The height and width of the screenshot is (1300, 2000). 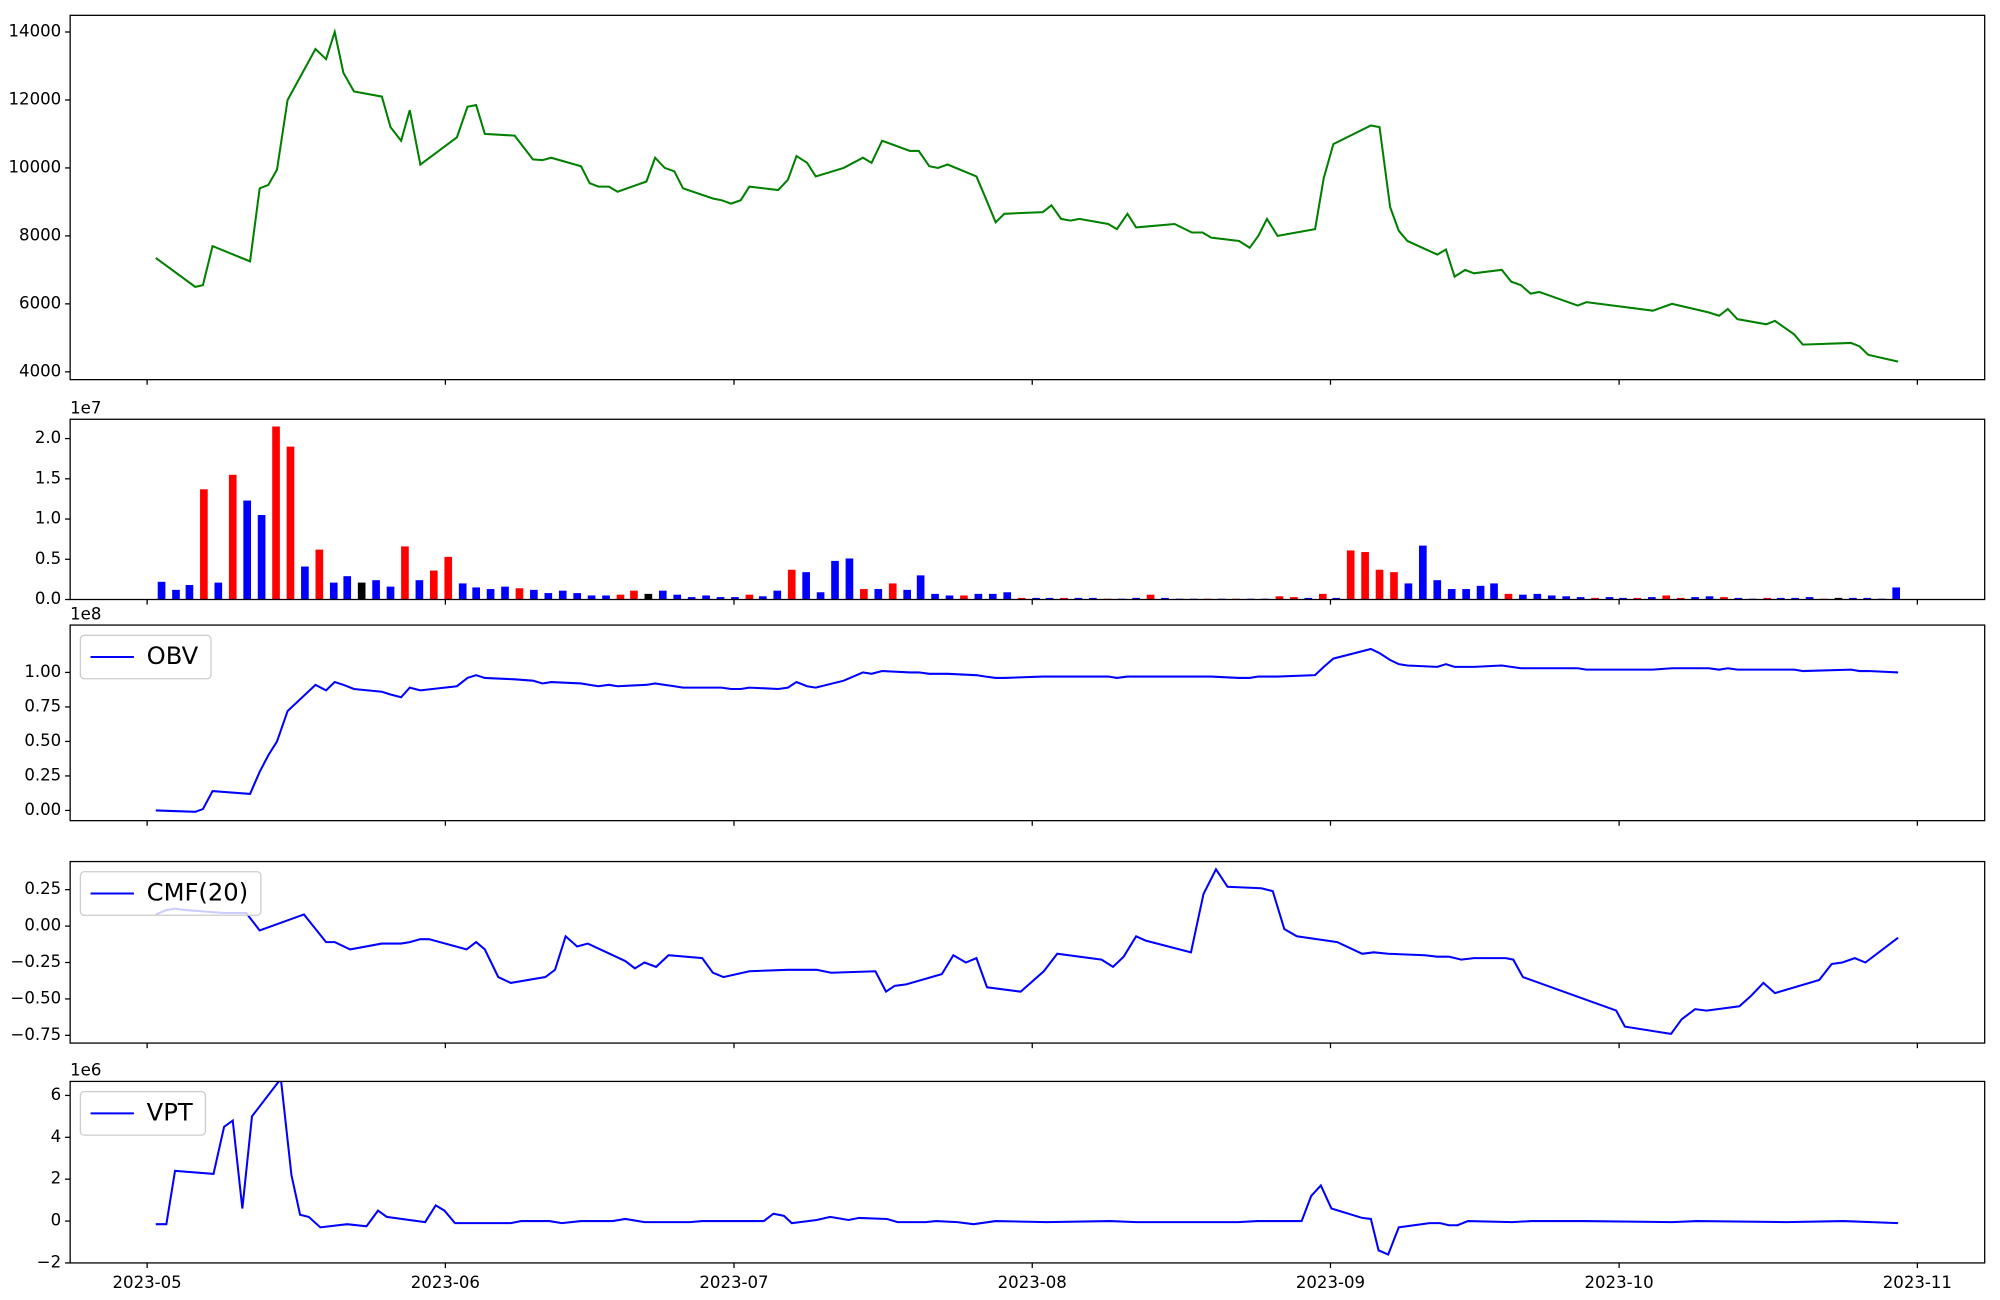 I want to click on y-tick-label: 4000, so click(x=40, y=370).